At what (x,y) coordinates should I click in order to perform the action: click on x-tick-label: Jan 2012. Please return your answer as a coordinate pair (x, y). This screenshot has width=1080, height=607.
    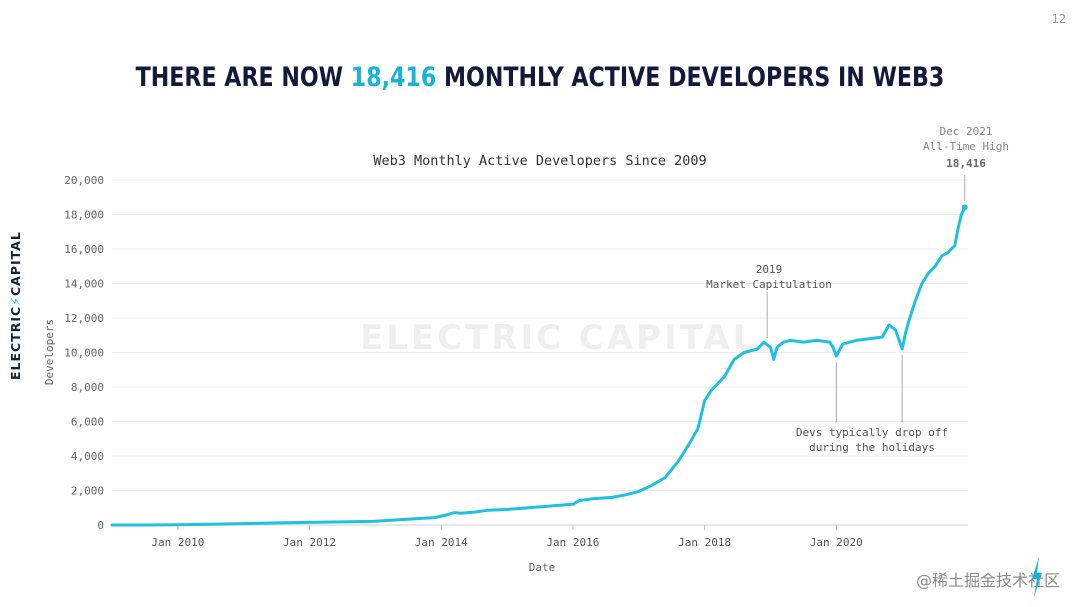
    Looking at the image, I should click on (309, 542).